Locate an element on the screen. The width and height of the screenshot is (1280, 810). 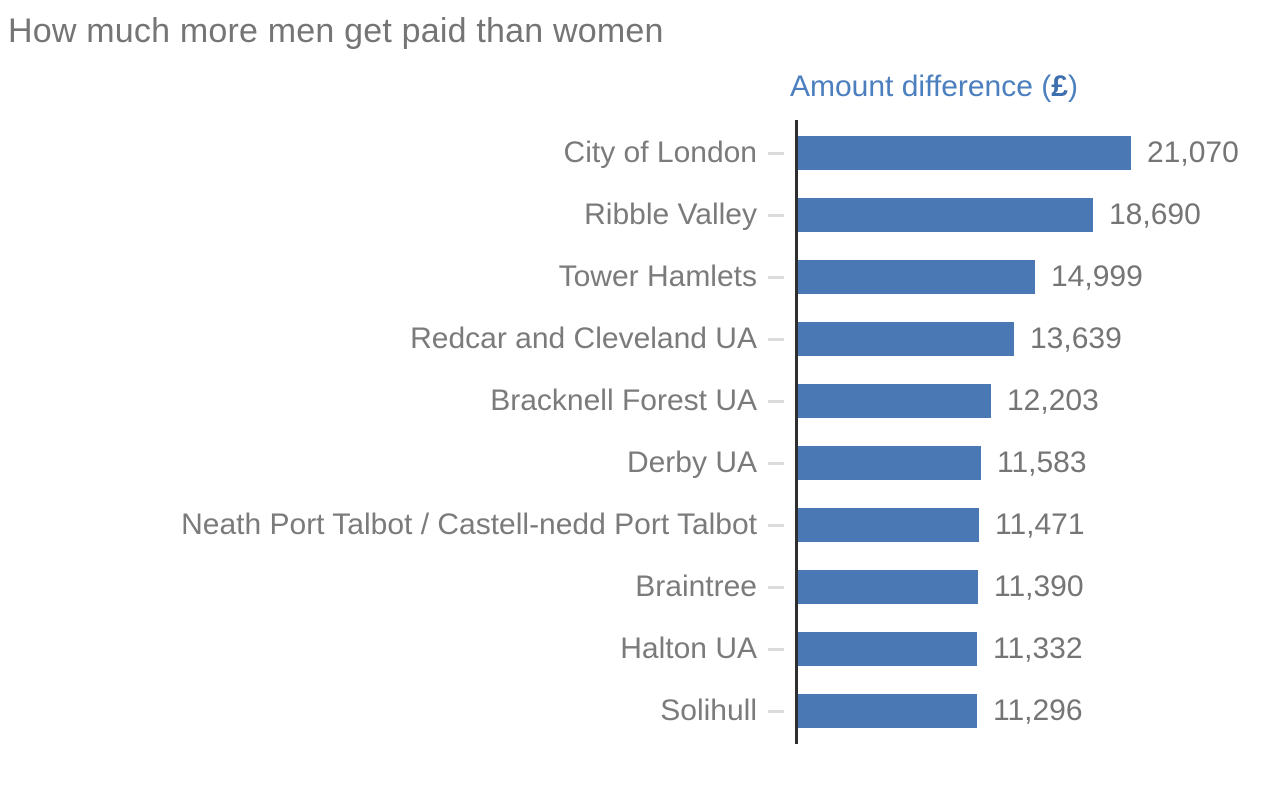
value-label: 12,203 is located at coordinates (1053, 400).